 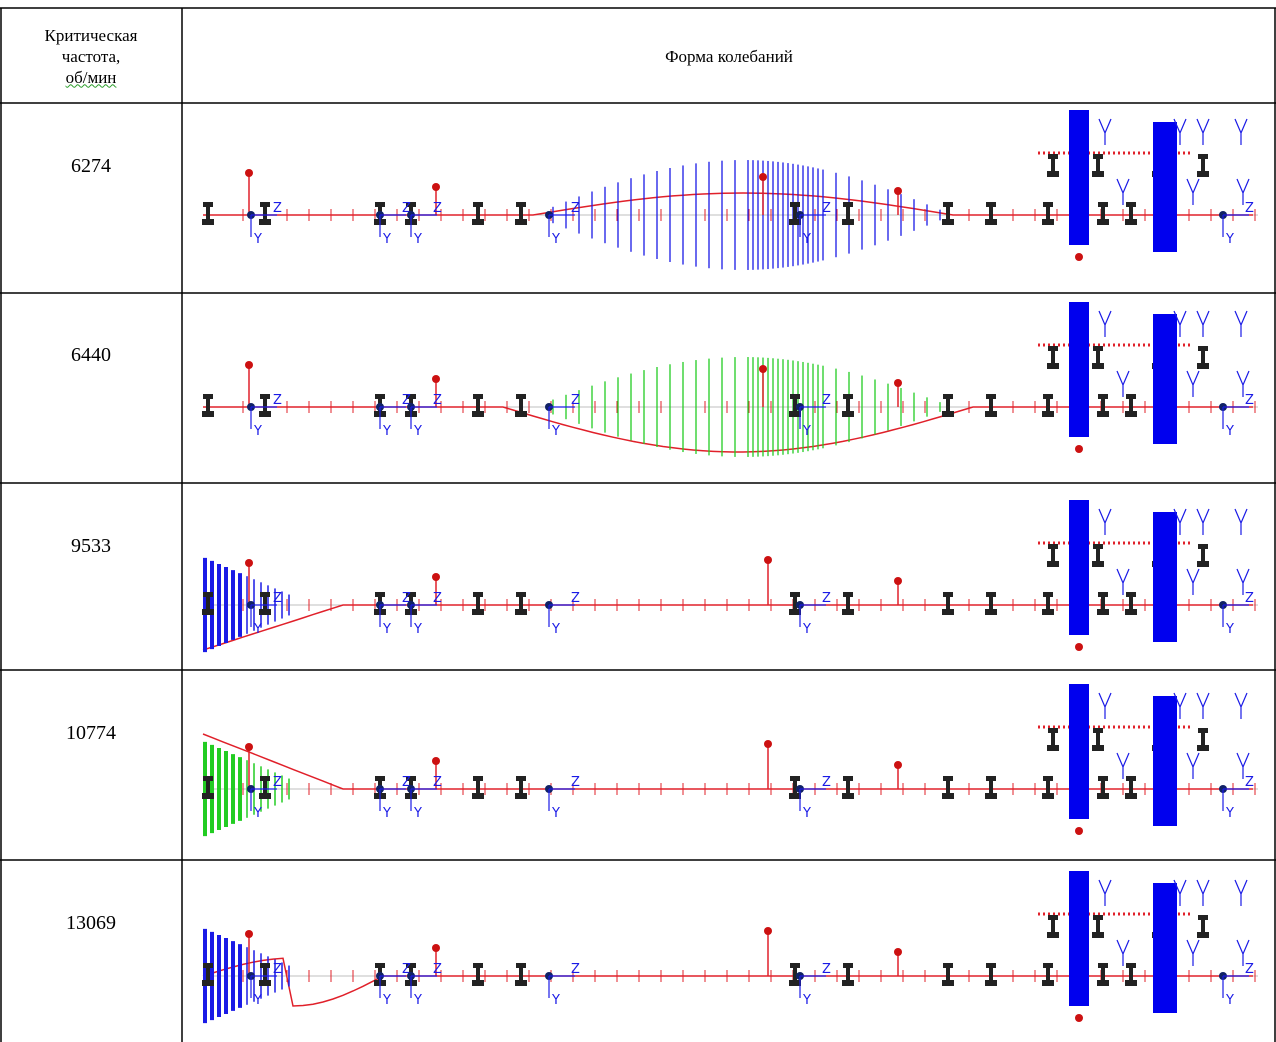 I want to click on header-mode-shape: Форма колебаний, so click(x=729, y=56).